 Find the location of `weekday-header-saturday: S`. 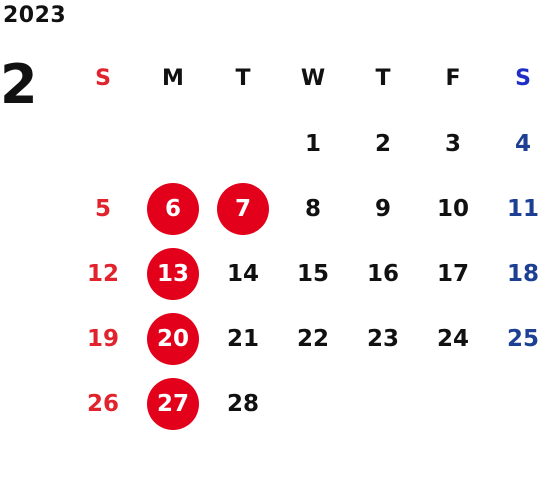

weekday-header-saturday: S is located at coordinates (523, 78).